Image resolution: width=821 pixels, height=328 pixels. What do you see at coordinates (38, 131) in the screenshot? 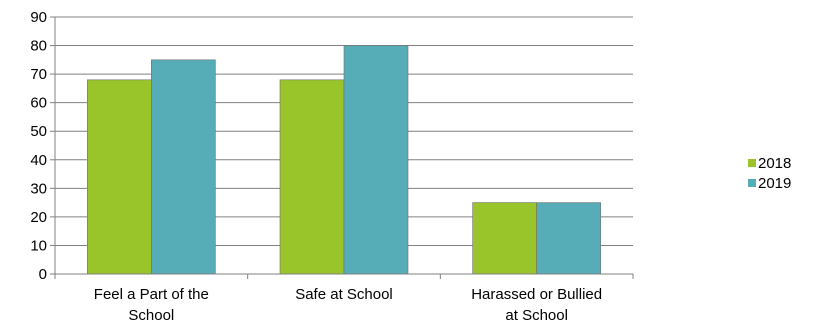
I see `y-tick-label: 50` at bounding box center [38, 131].